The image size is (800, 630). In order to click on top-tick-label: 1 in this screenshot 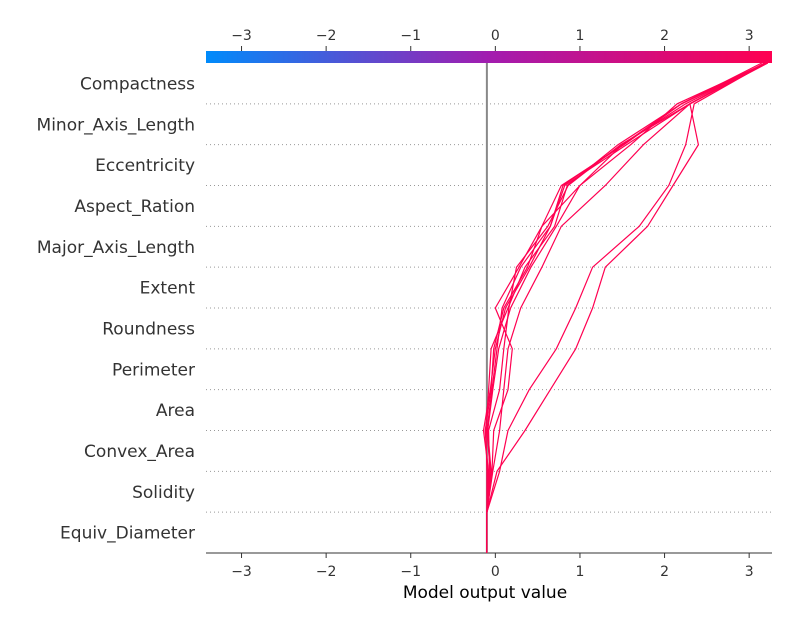, I will do `click(579, 36)`.